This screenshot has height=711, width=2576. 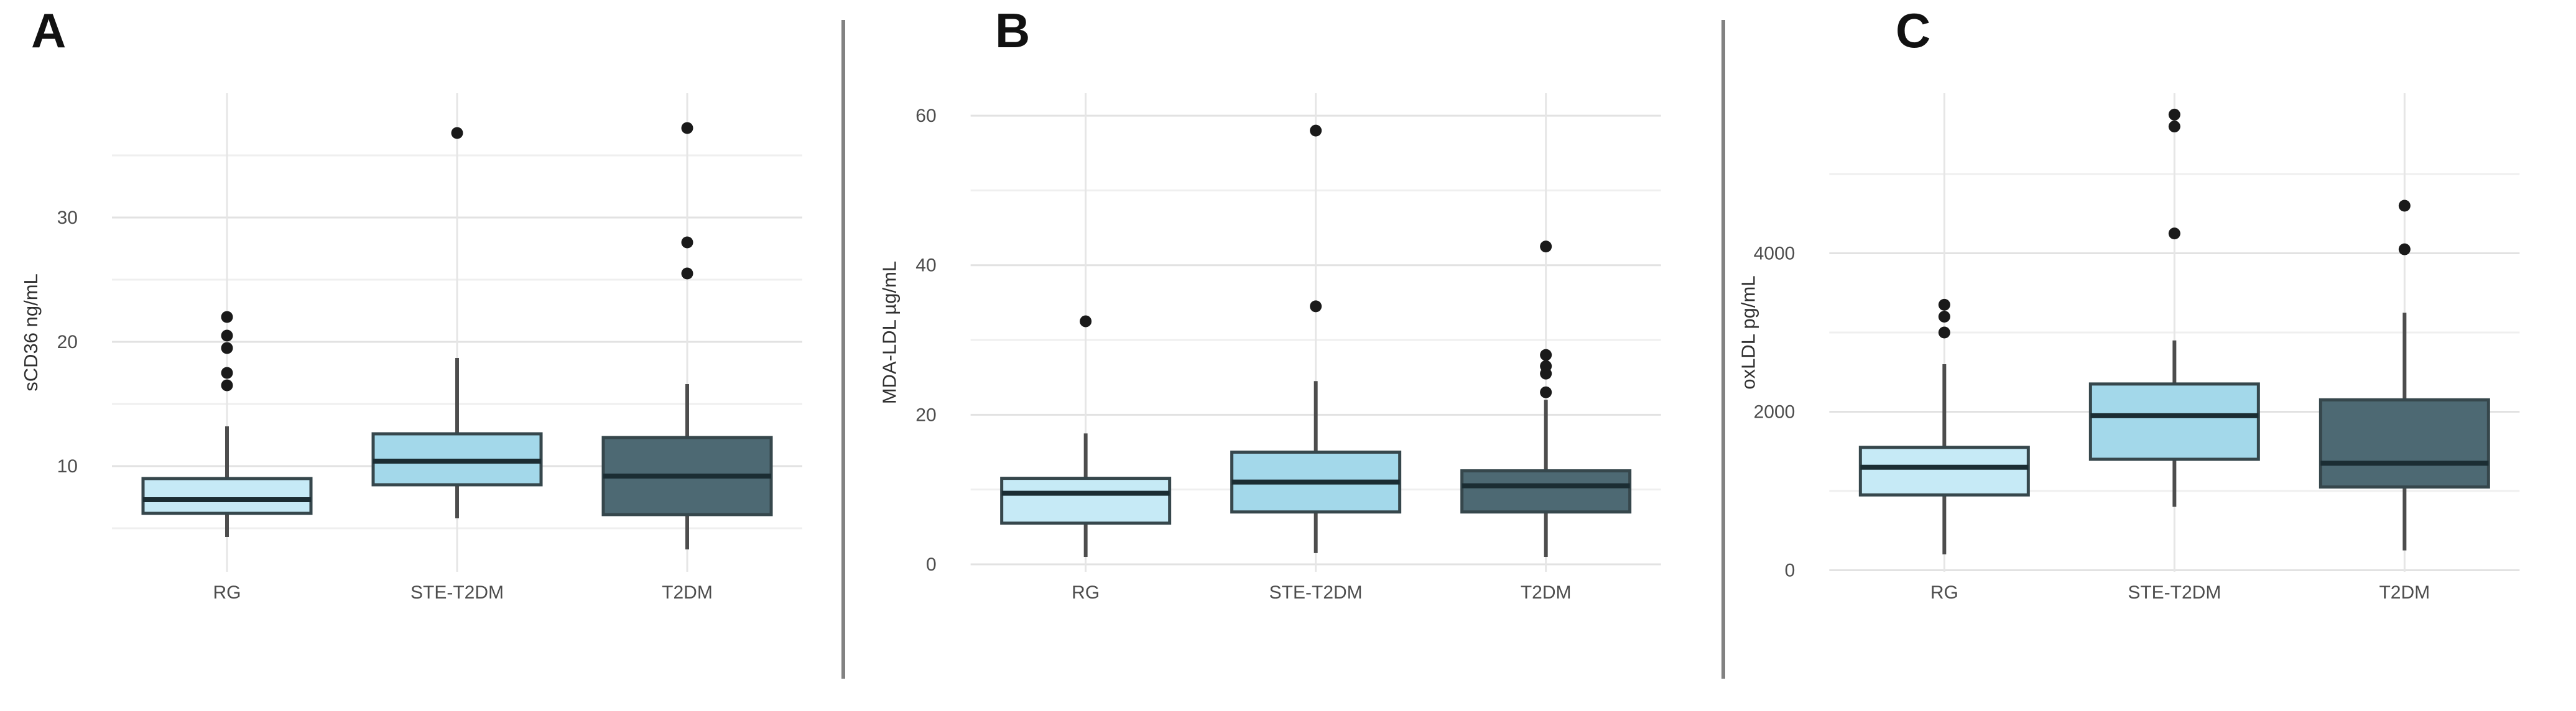 I want to click on y-tick-label: 30, so click(x=67, y=218).